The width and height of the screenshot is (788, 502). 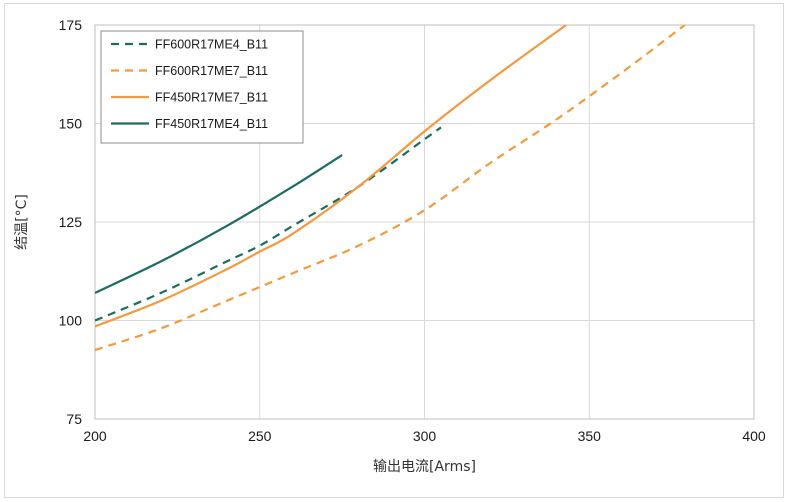 I want to click on series-line-ff450r17me4-b11, so click(x=219, y=224).